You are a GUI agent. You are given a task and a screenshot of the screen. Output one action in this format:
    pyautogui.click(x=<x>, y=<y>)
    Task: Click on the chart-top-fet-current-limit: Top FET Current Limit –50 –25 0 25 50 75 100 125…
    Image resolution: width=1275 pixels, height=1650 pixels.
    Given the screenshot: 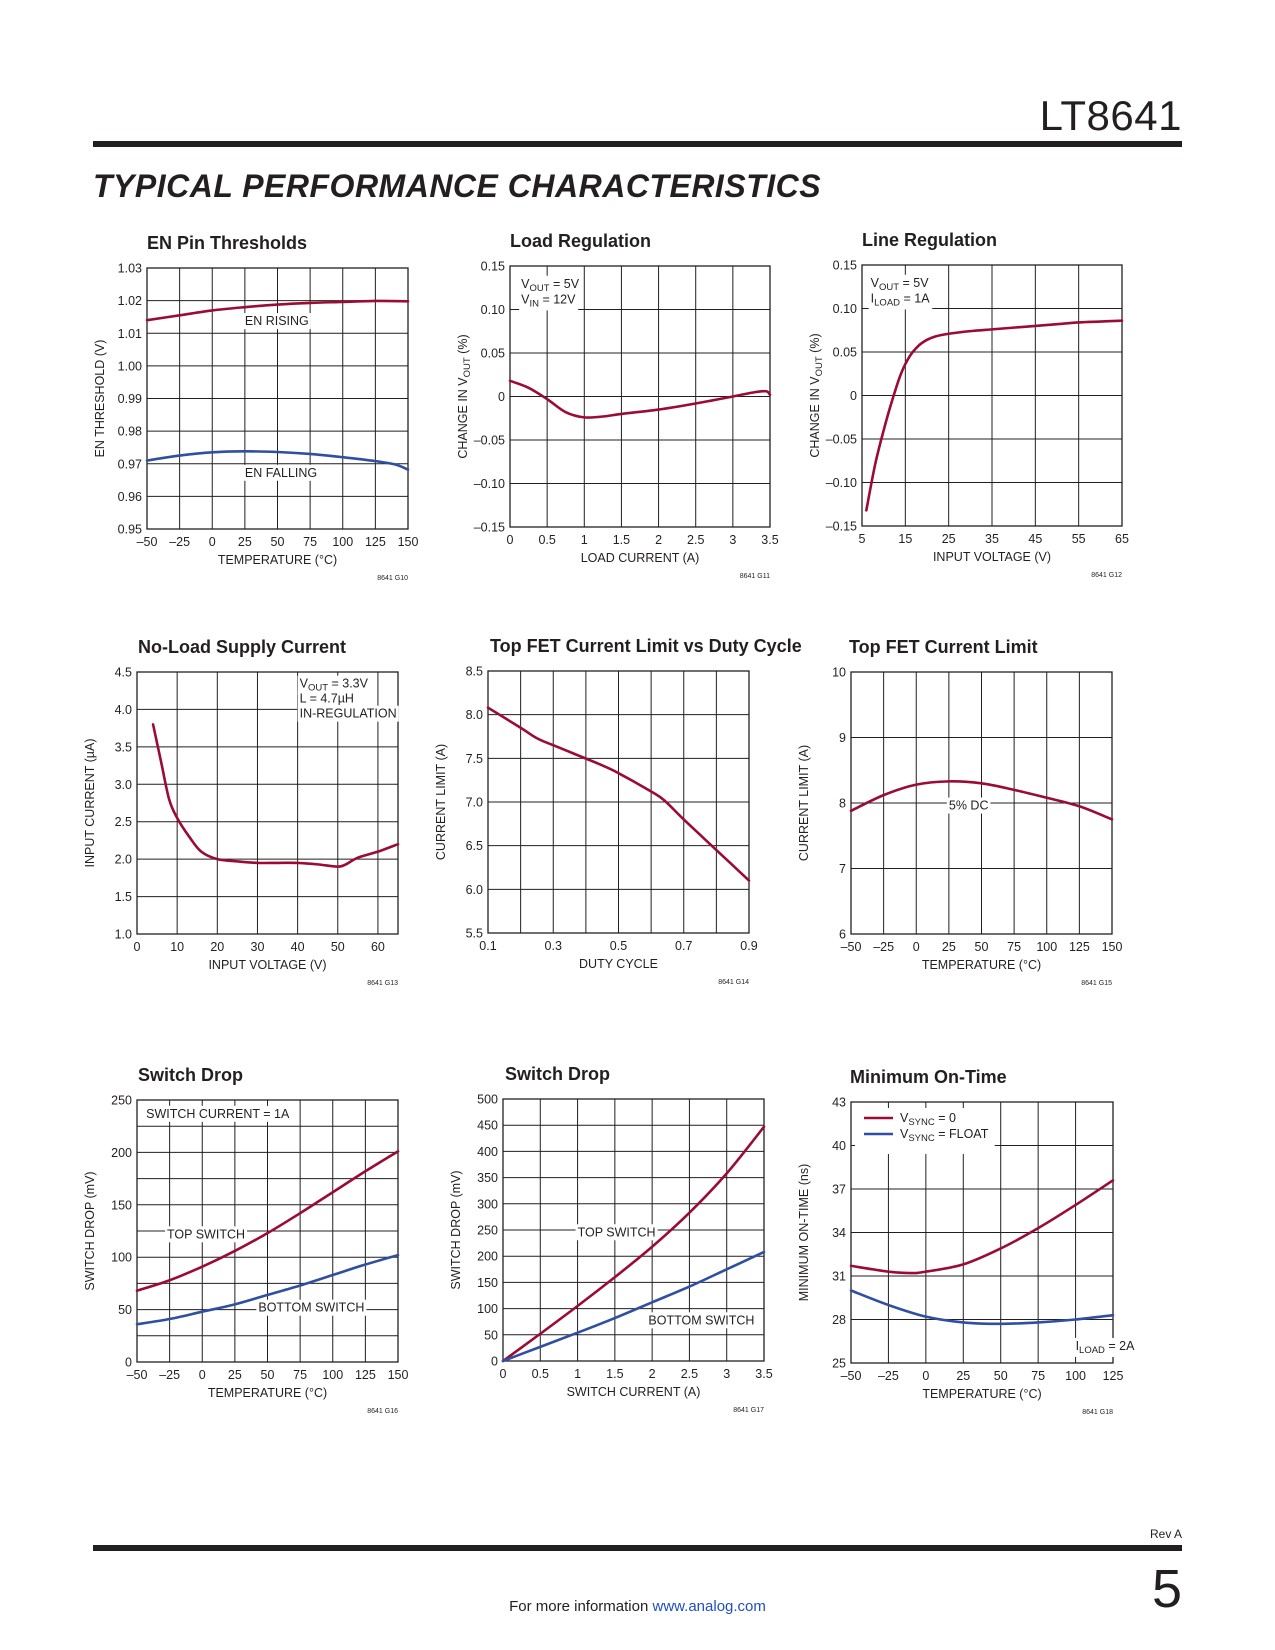 What is the action you would take?
    pyautogui.click(x=965, y=816)
    